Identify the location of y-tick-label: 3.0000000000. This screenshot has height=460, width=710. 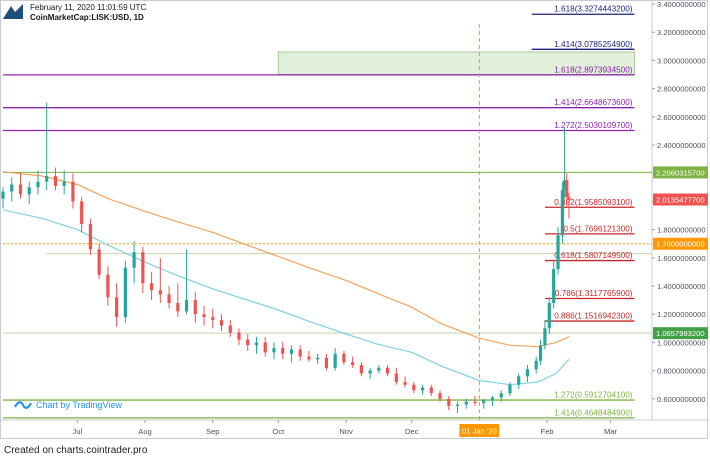
(681, 60).